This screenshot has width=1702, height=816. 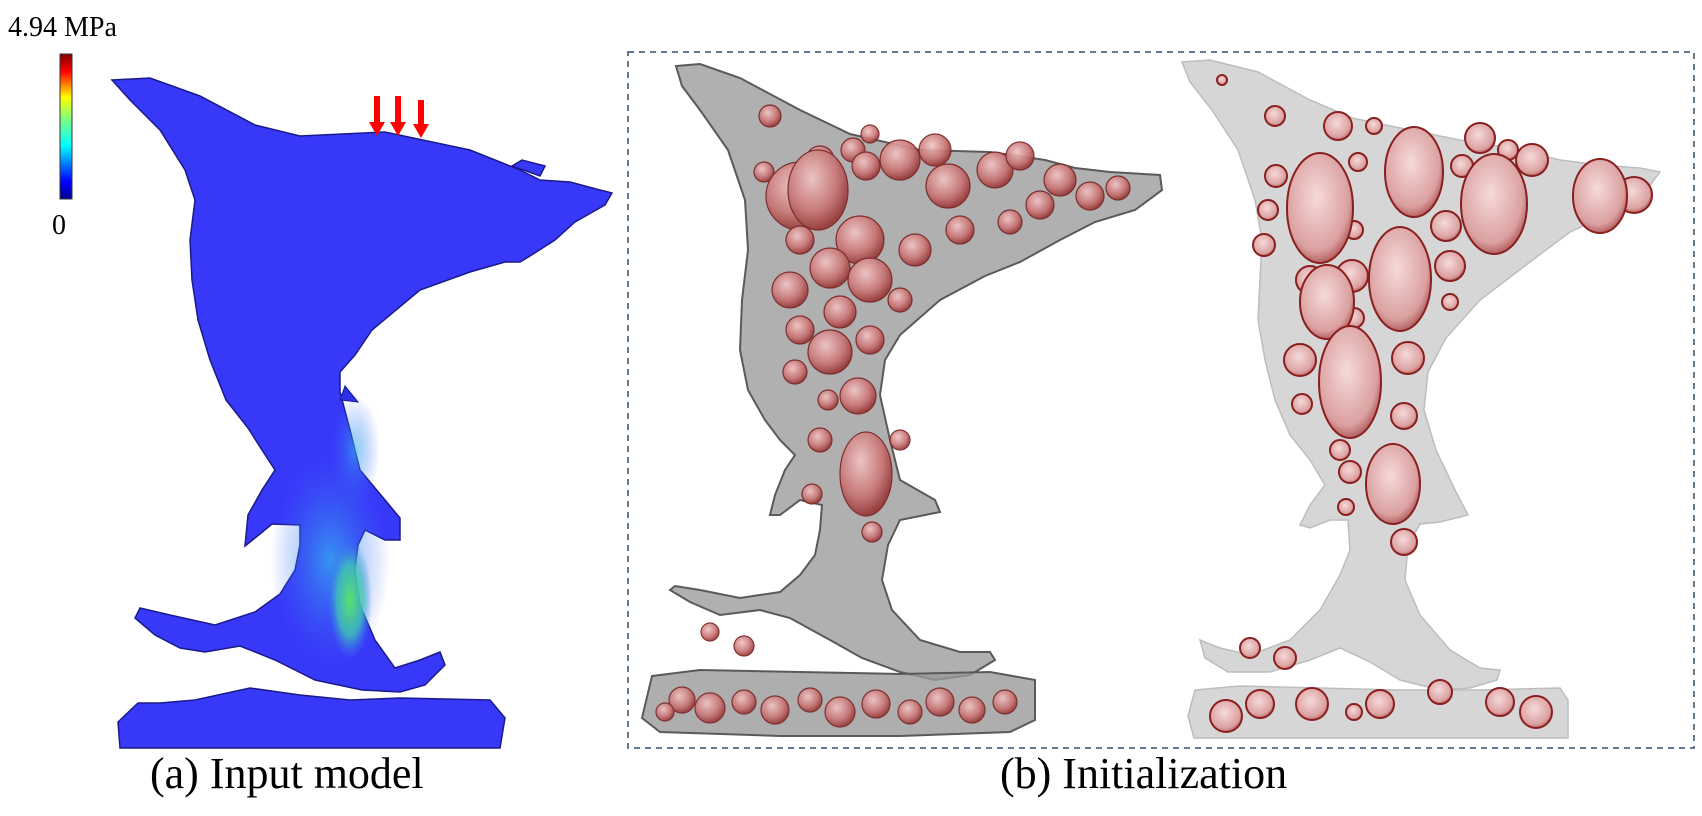 I want to click on base-plate-stress, so click(x=311, y=718).